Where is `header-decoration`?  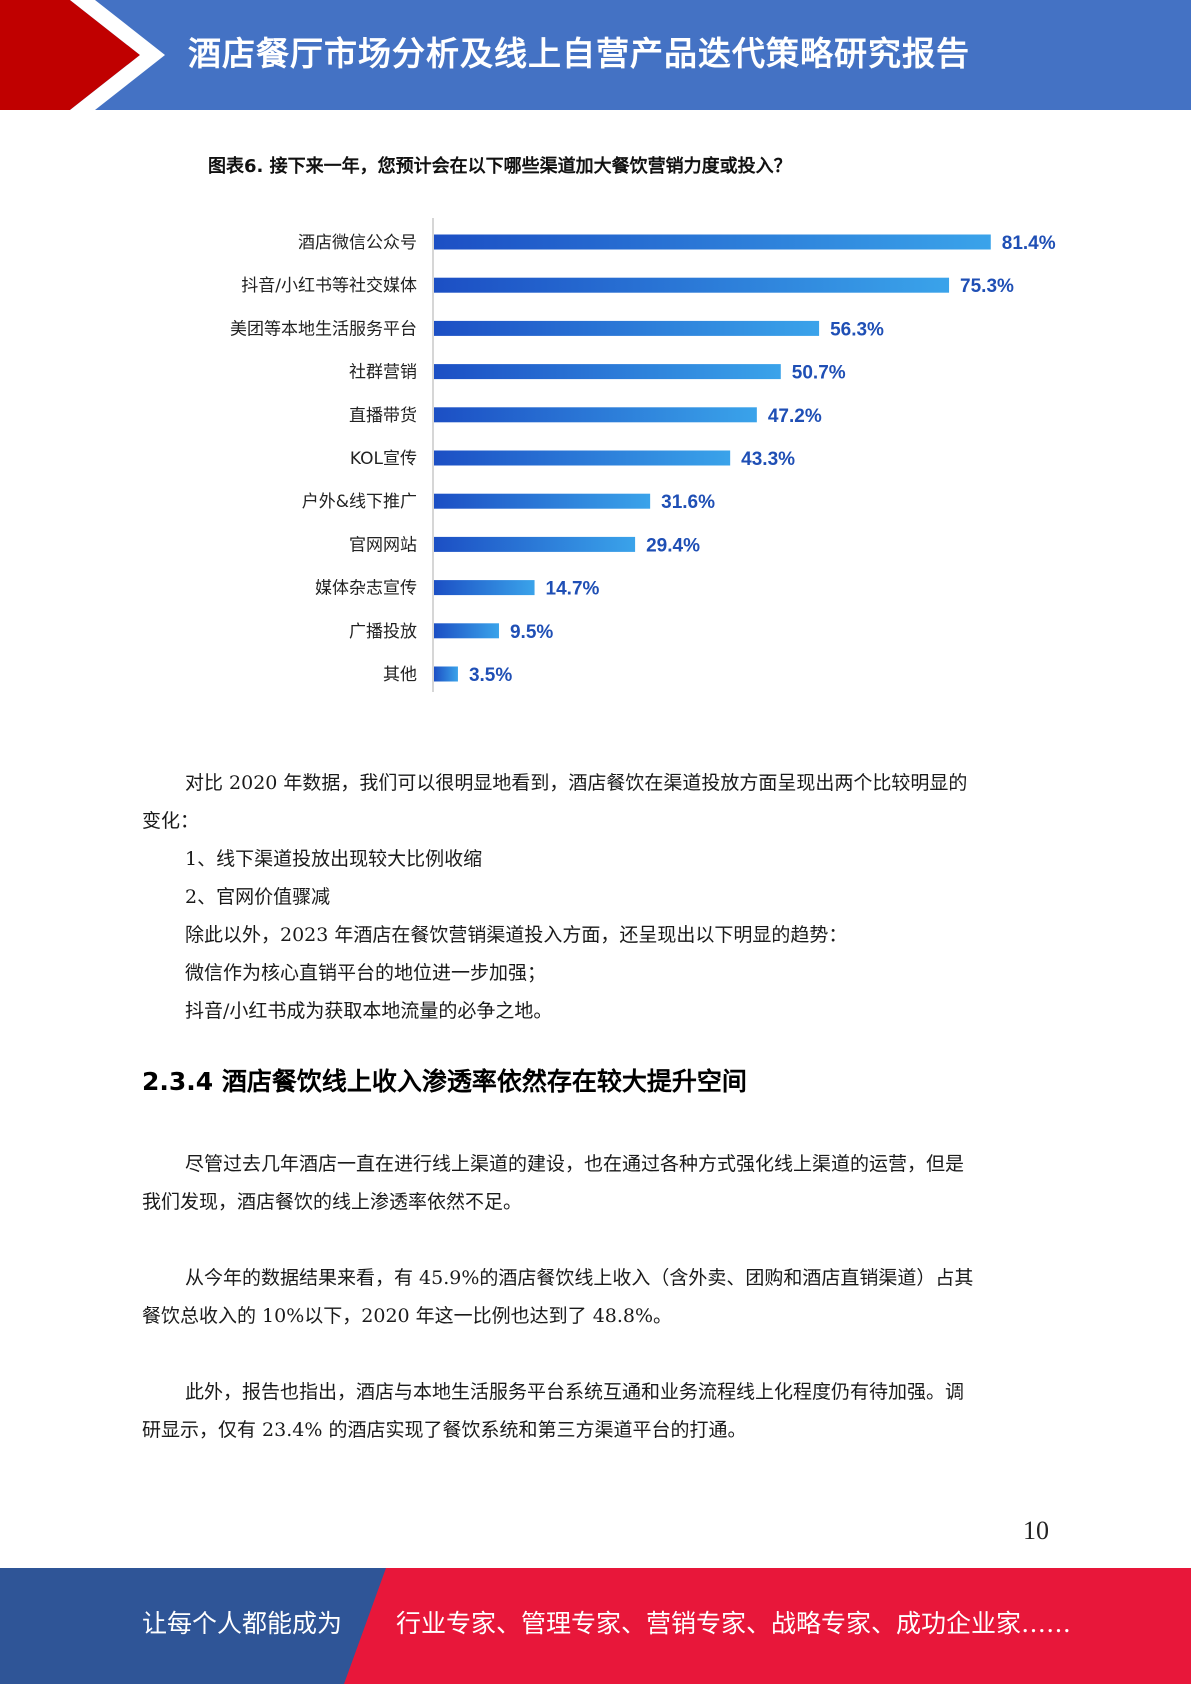
header-decoration is located at coordinates (82, 55).